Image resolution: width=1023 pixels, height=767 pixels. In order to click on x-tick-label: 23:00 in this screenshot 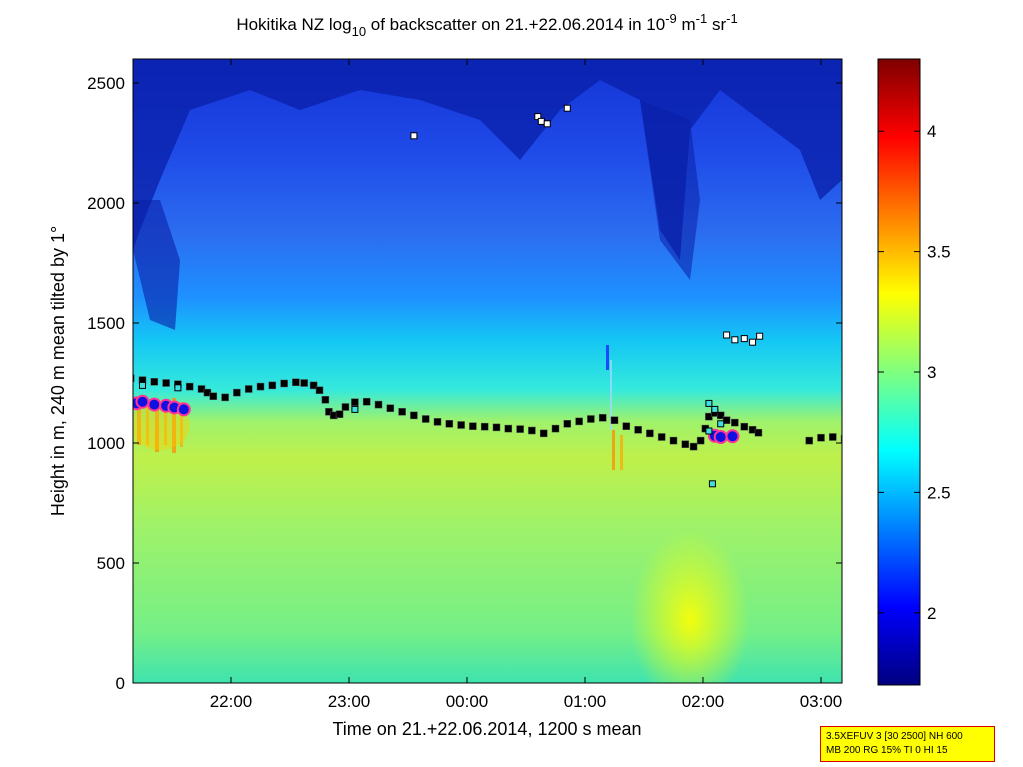, I will do `click(349, 701)`.